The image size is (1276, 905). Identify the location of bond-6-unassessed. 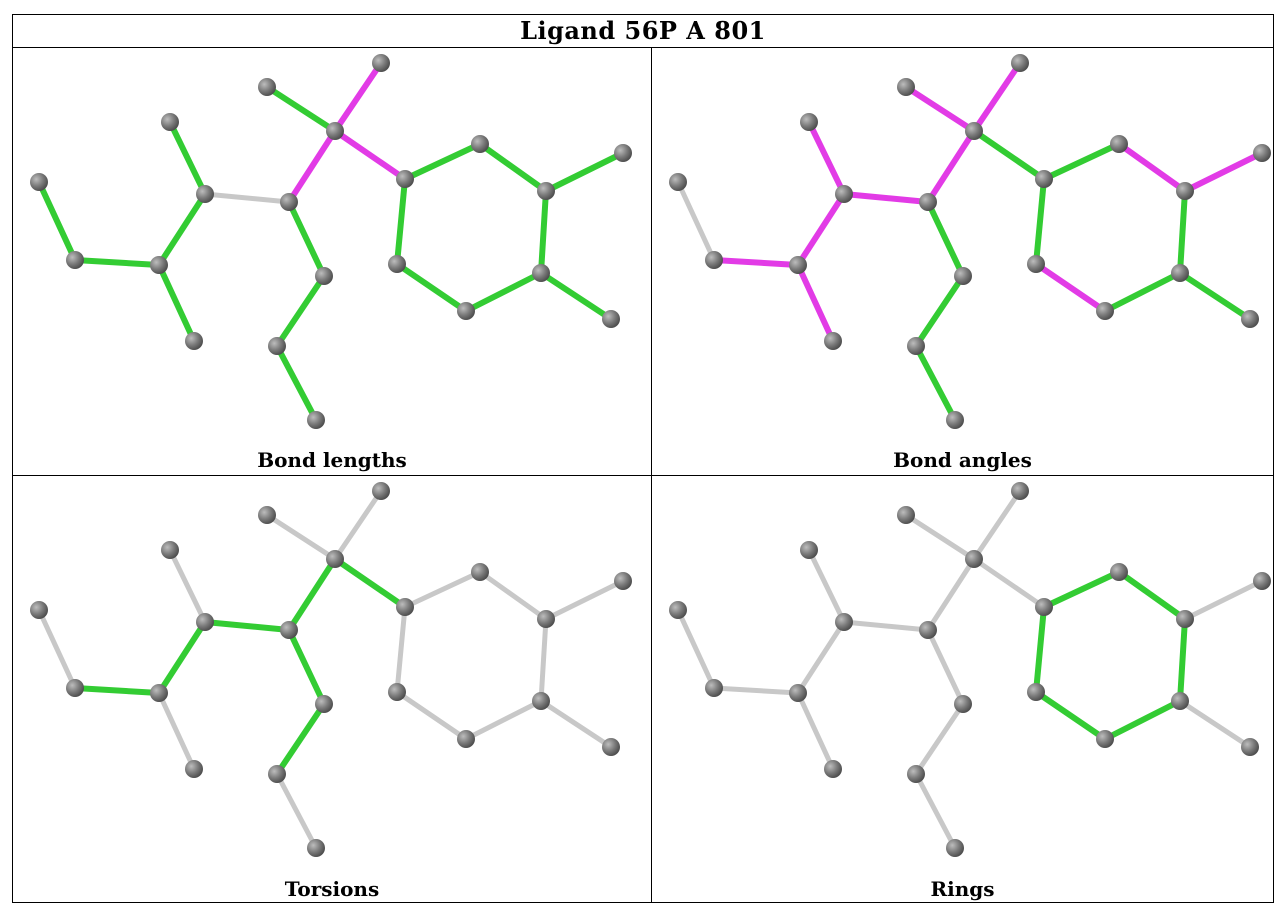
(951, 594).